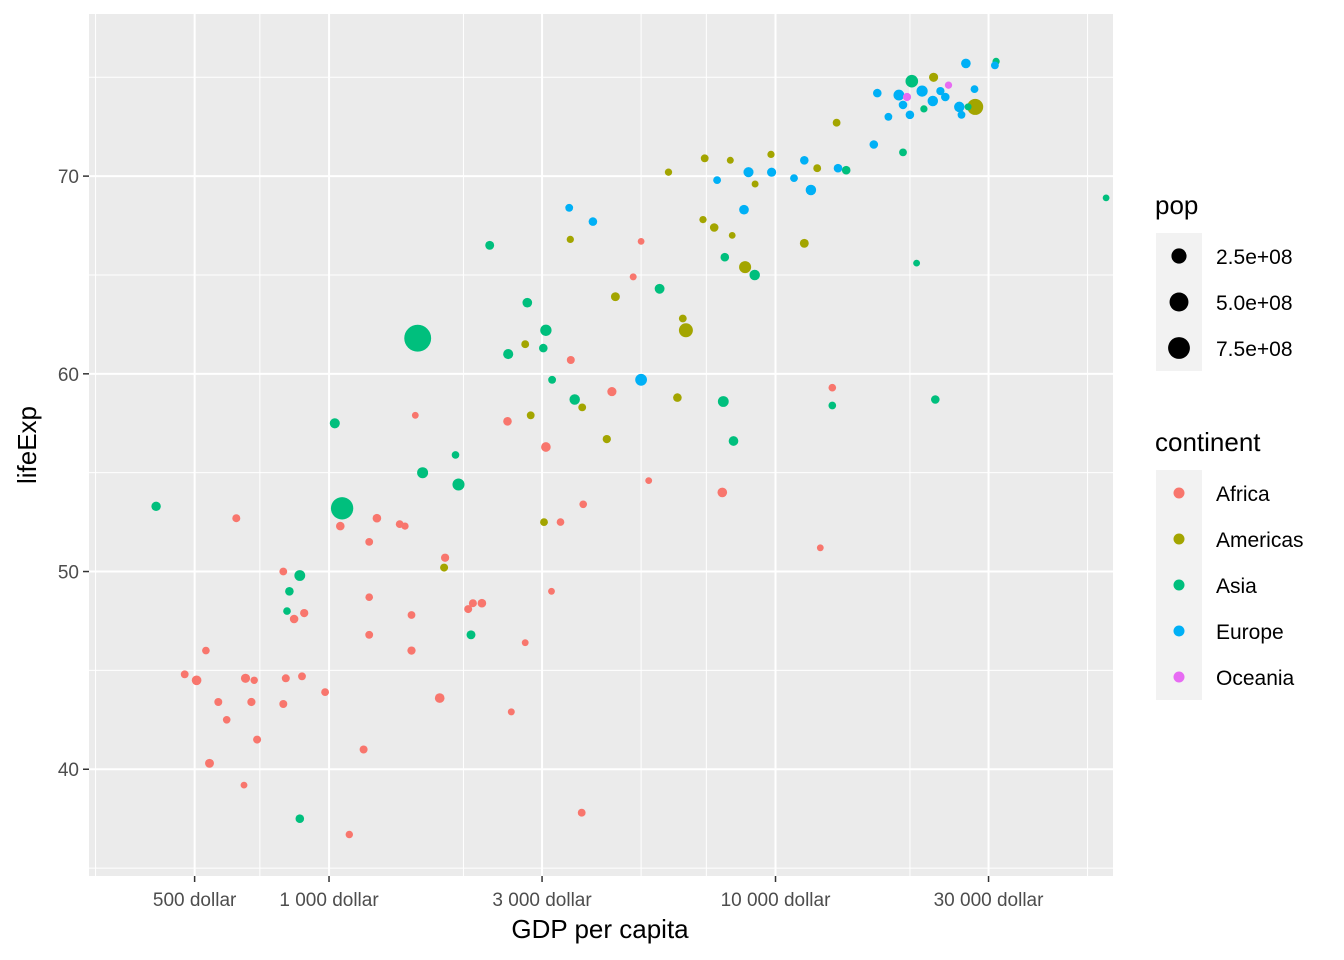 This screenshot has height=960, width=1344. Describe the element at coordinates (68, 177) in the screenshot. I see `y-tick-label: 70` at that location.